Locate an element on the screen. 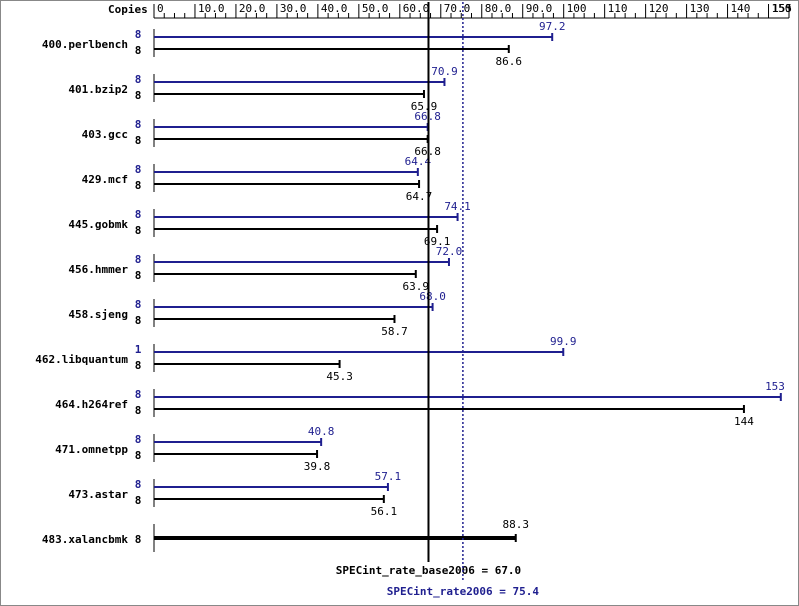  category-label: 483.xalancbmk is located at coordinates (85, 539).